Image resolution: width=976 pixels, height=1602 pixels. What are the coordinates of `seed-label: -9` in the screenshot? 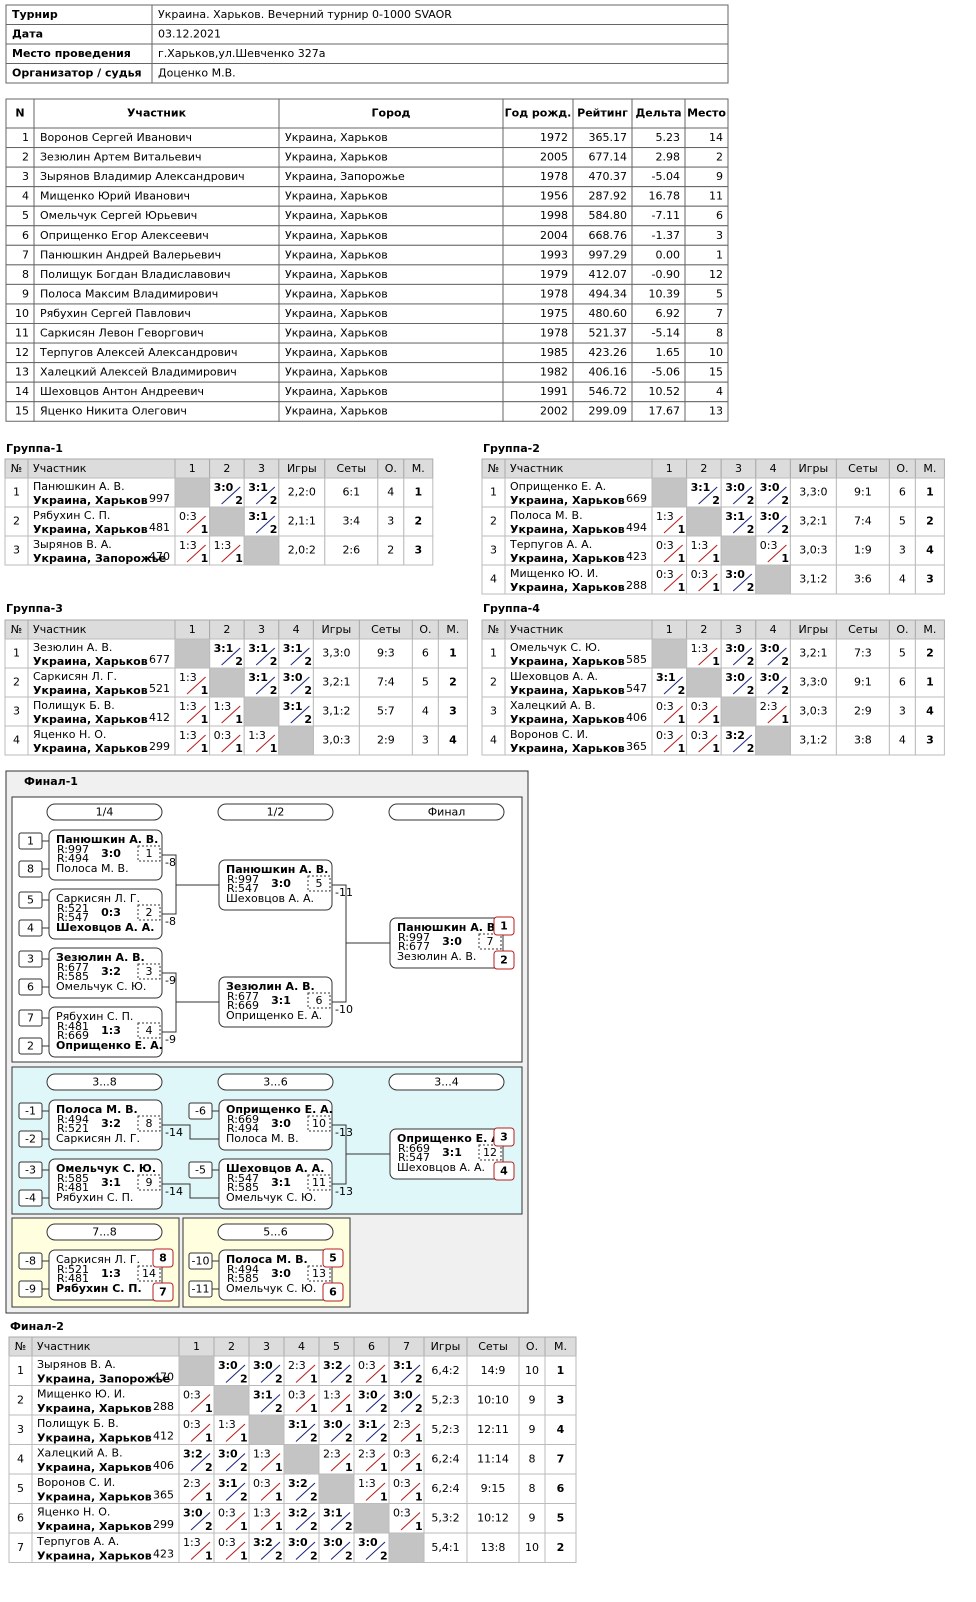 It's located at (30, 1289).